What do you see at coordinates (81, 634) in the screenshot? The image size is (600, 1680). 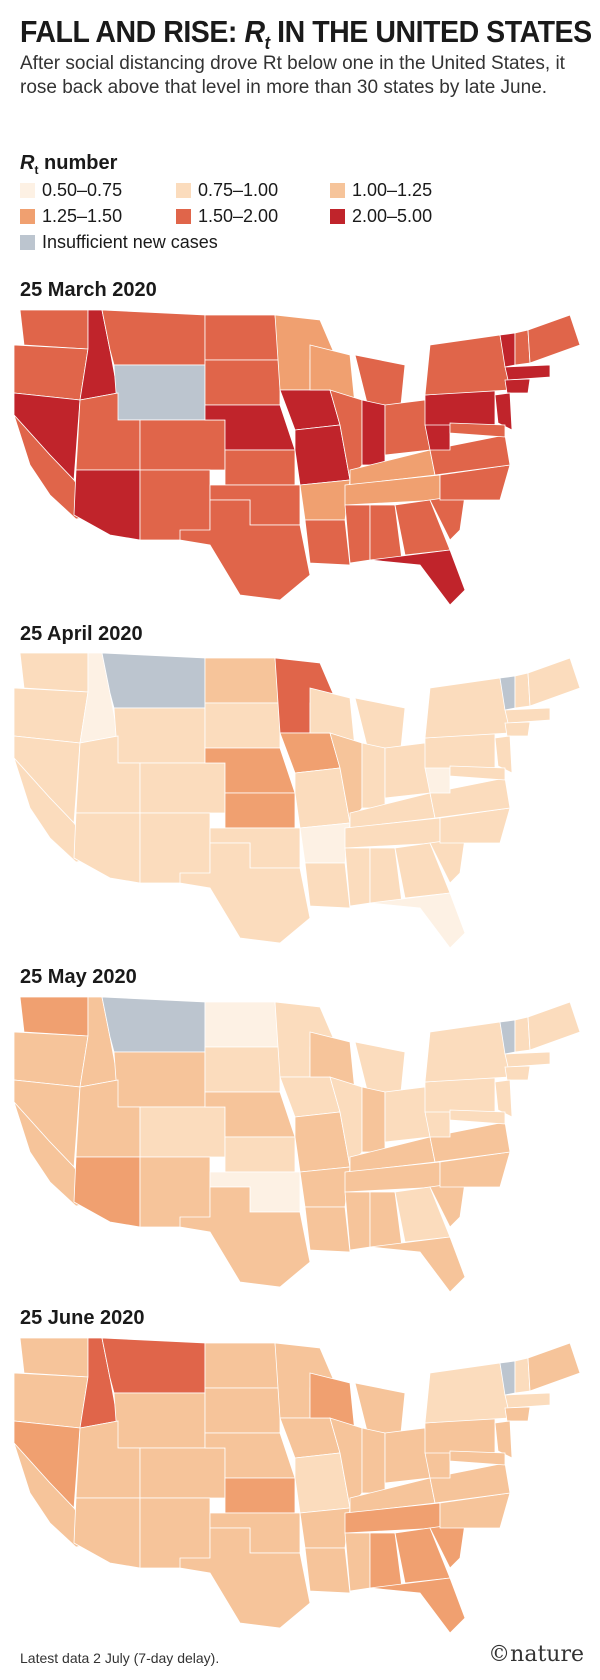 I see `map-title-april: 25 April 2020` at bounding box center [81, 634].